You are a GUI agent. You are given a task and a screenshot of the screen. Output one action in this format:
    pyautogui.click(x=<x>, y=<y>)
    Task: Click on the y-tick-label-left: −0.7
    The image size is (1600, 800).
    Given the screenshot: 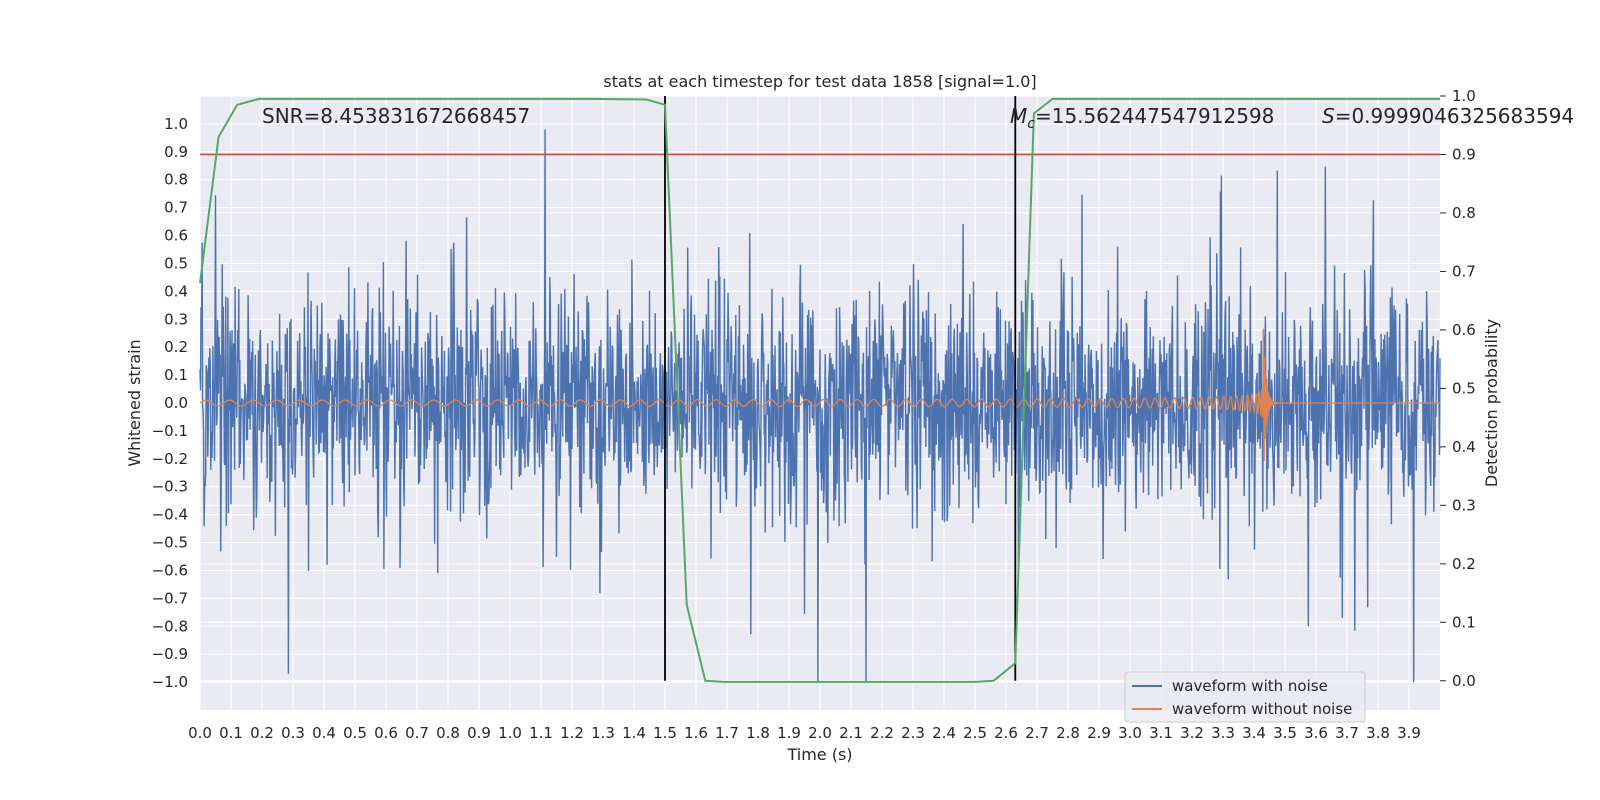 What is the action you would take?
    pyautogui.click(x=170, y=598)
    